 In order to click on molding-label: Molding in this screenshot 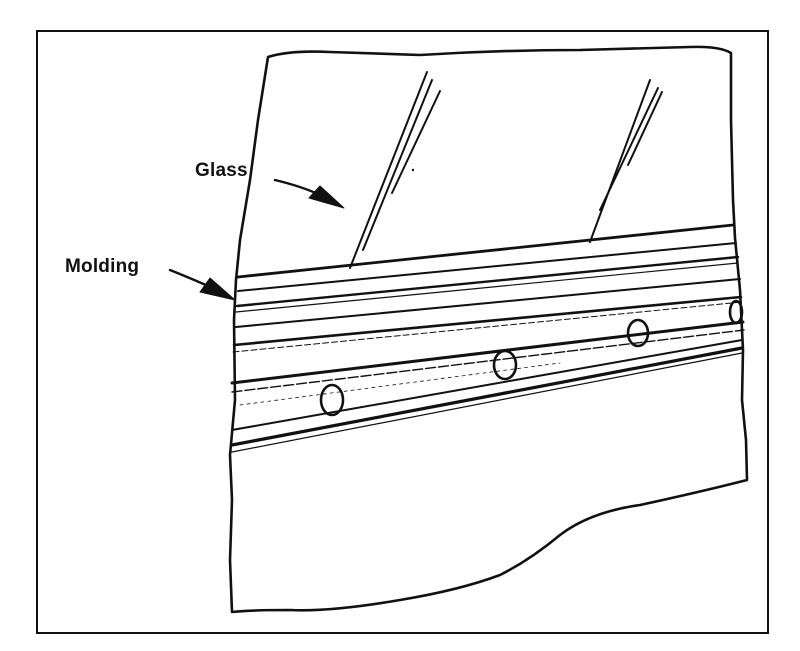, I will do `click(102, 266)`.